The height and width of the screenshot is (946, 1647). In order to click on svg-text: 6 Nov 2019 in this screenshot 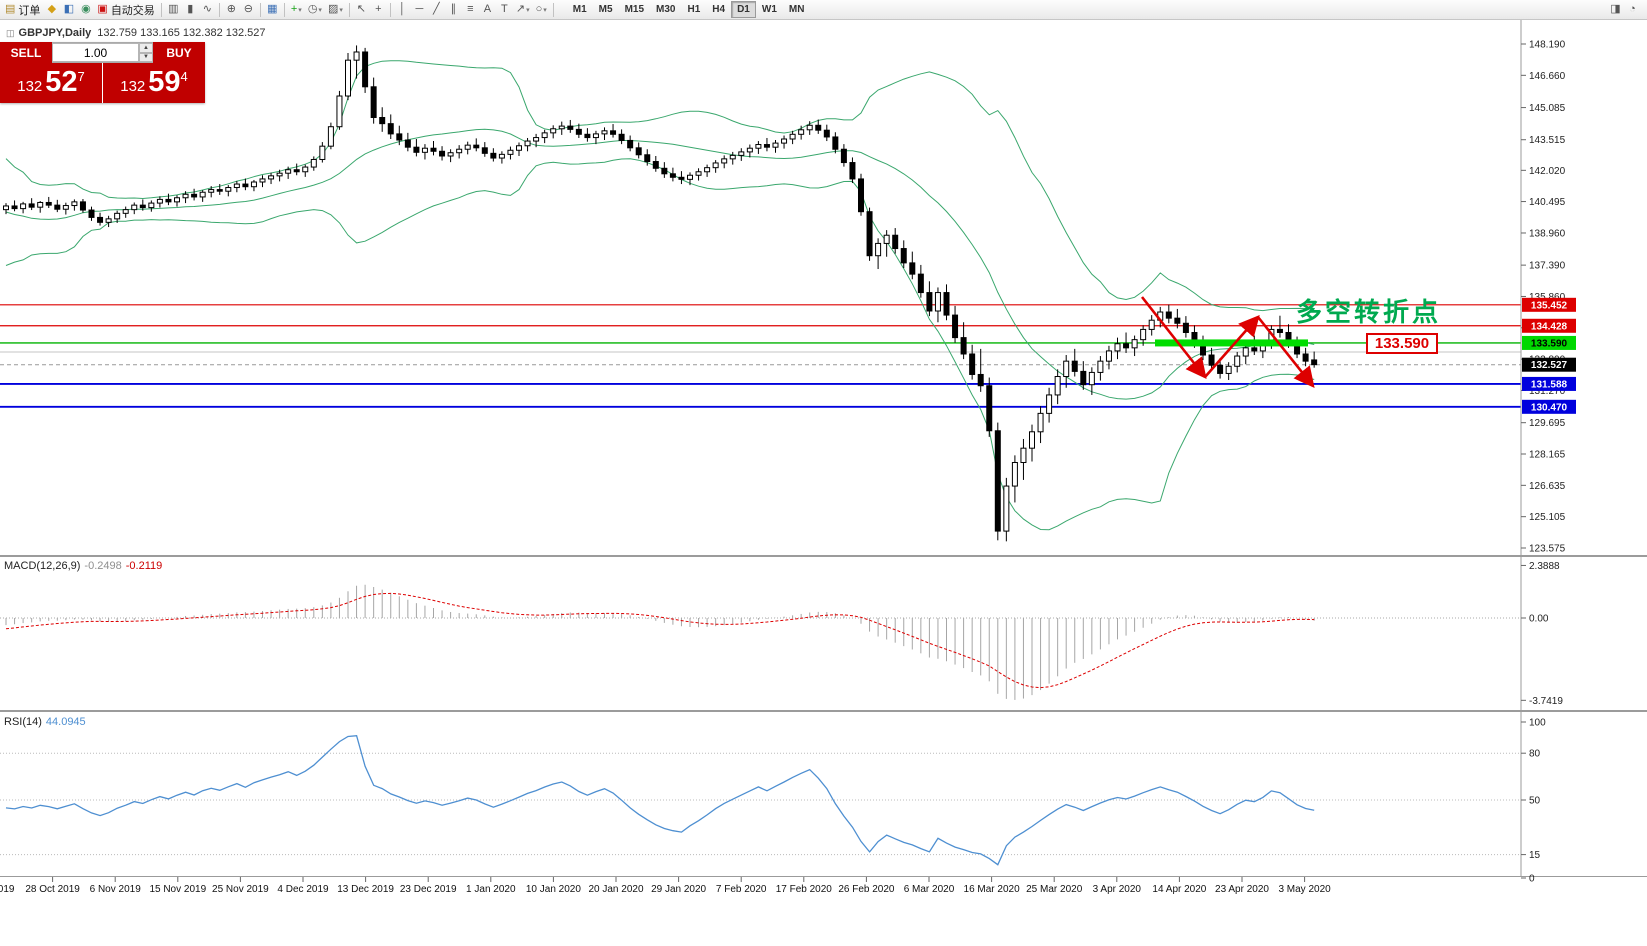, I will do `click(116, 889)`.